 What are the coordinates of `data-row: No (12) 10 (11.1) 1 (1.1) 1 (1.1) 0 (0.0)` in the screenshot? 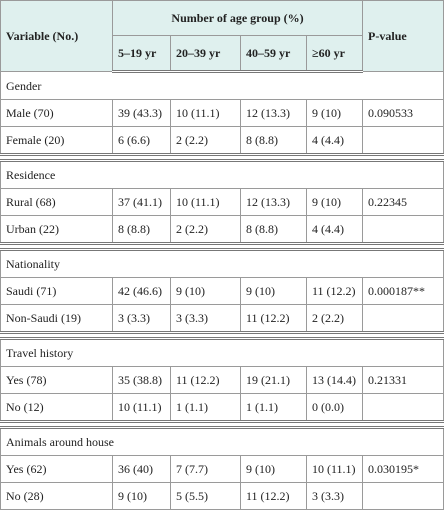 It's located at (222, 407).